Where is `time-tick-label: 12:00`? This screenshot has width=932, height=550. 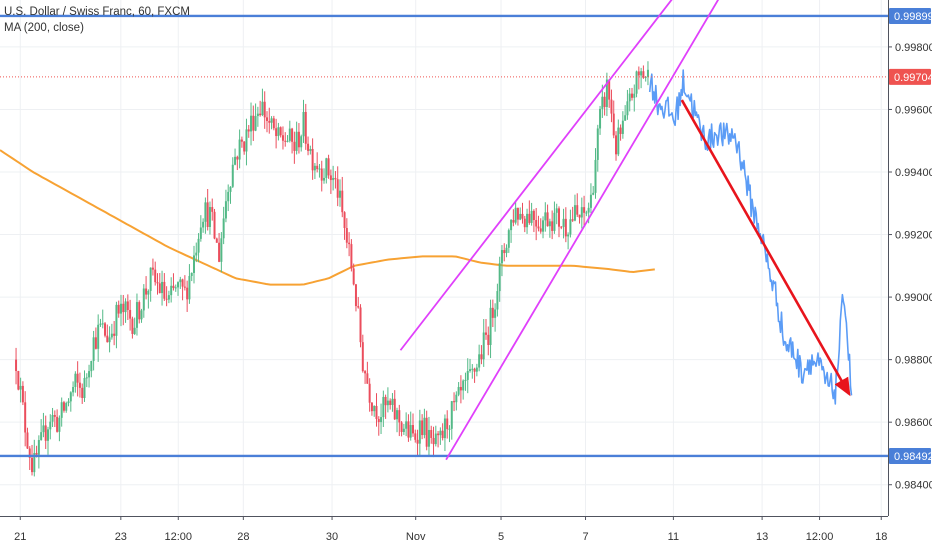 time-tick-label: 12:00 is located at coordinates (820, 537).